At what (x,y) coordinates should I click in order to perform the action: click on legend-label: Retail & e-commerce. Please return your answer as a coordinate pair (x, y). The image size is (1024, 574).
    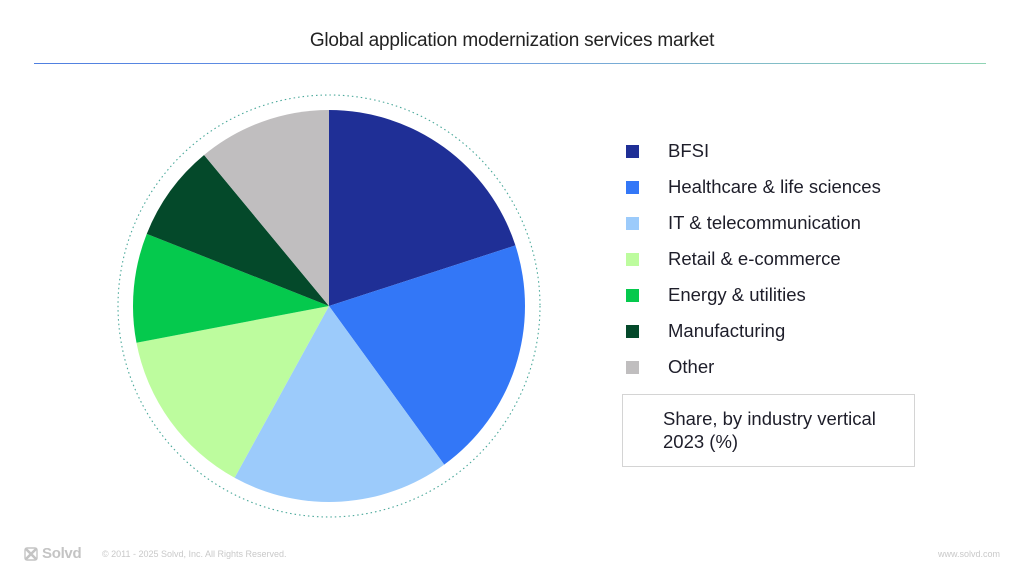
    Looking at the image, I should click on (754, 258).